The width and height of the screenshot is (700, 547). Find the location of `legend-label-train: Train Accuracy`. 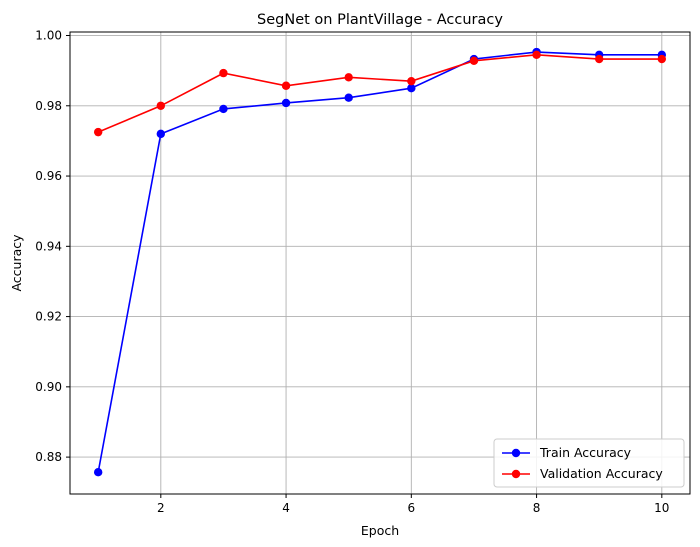

legend-label-train: Train Accuracy is located at coordinates (585, 452).